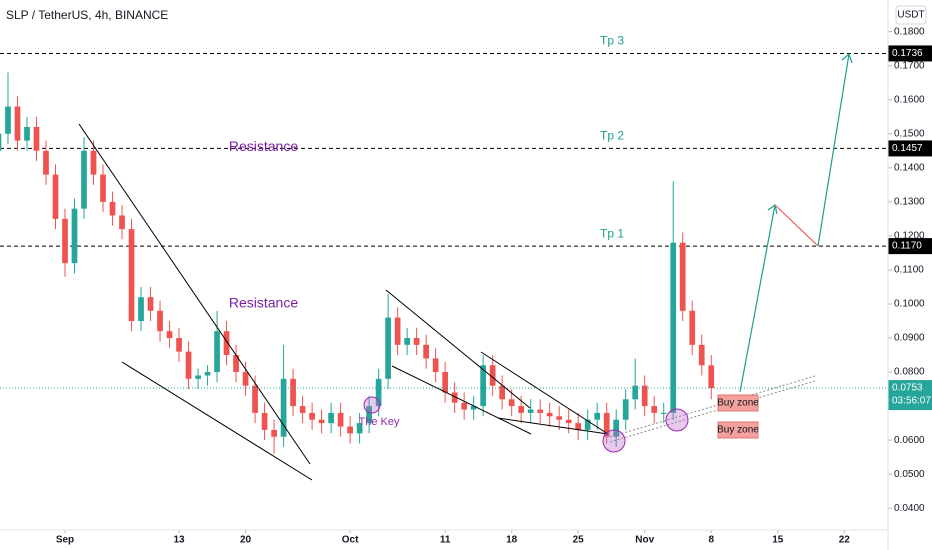 Image resolution: width=932 pixels, height=550 pixels. Describe the element at coordinates (845, 540) in the screenshot. I see `x-tick-label: 22` at that location.